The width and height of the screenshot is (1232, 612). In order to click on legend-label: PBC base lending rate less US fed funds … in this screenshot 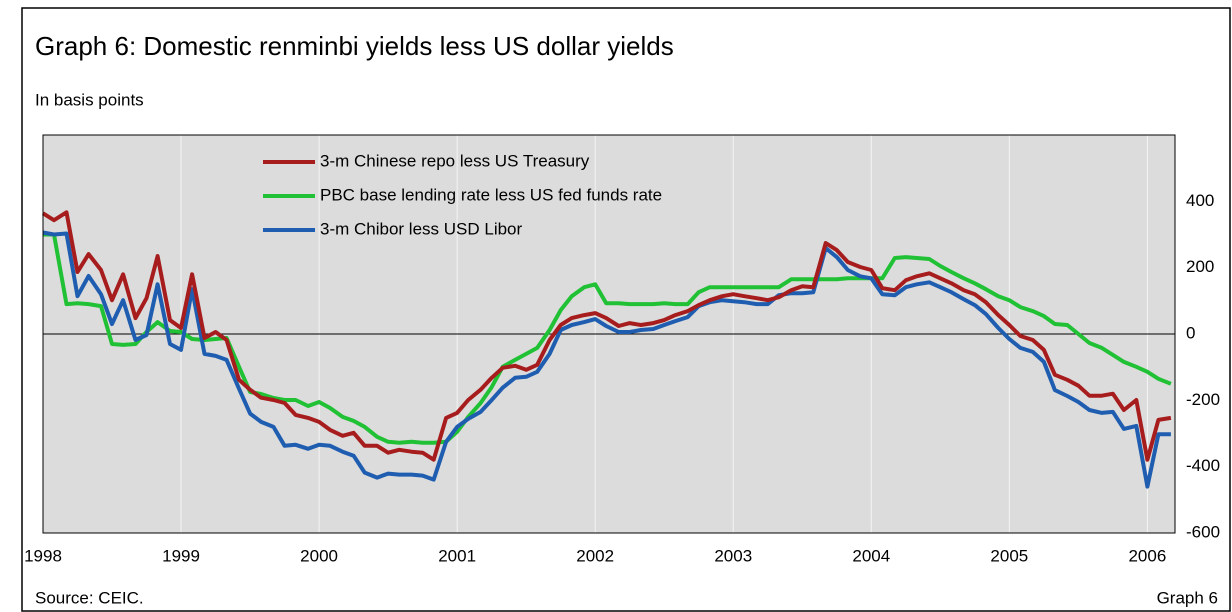, I will do `click(491, 194)`.